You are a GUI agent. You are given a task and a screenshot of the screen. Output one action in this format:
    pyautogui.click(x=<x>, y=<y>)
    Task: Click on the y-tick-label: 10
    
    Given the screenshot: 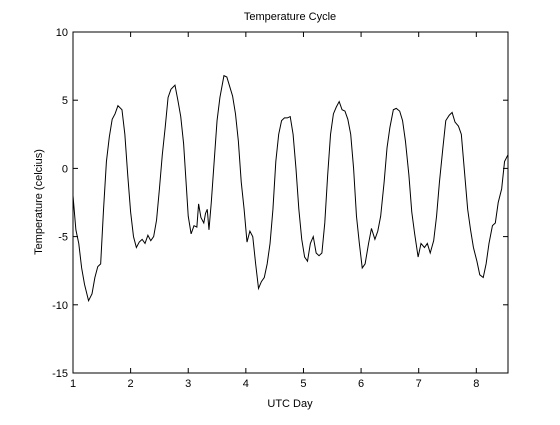 What is the action you would take?
    pyautogui.click(x=62, y=33)
    